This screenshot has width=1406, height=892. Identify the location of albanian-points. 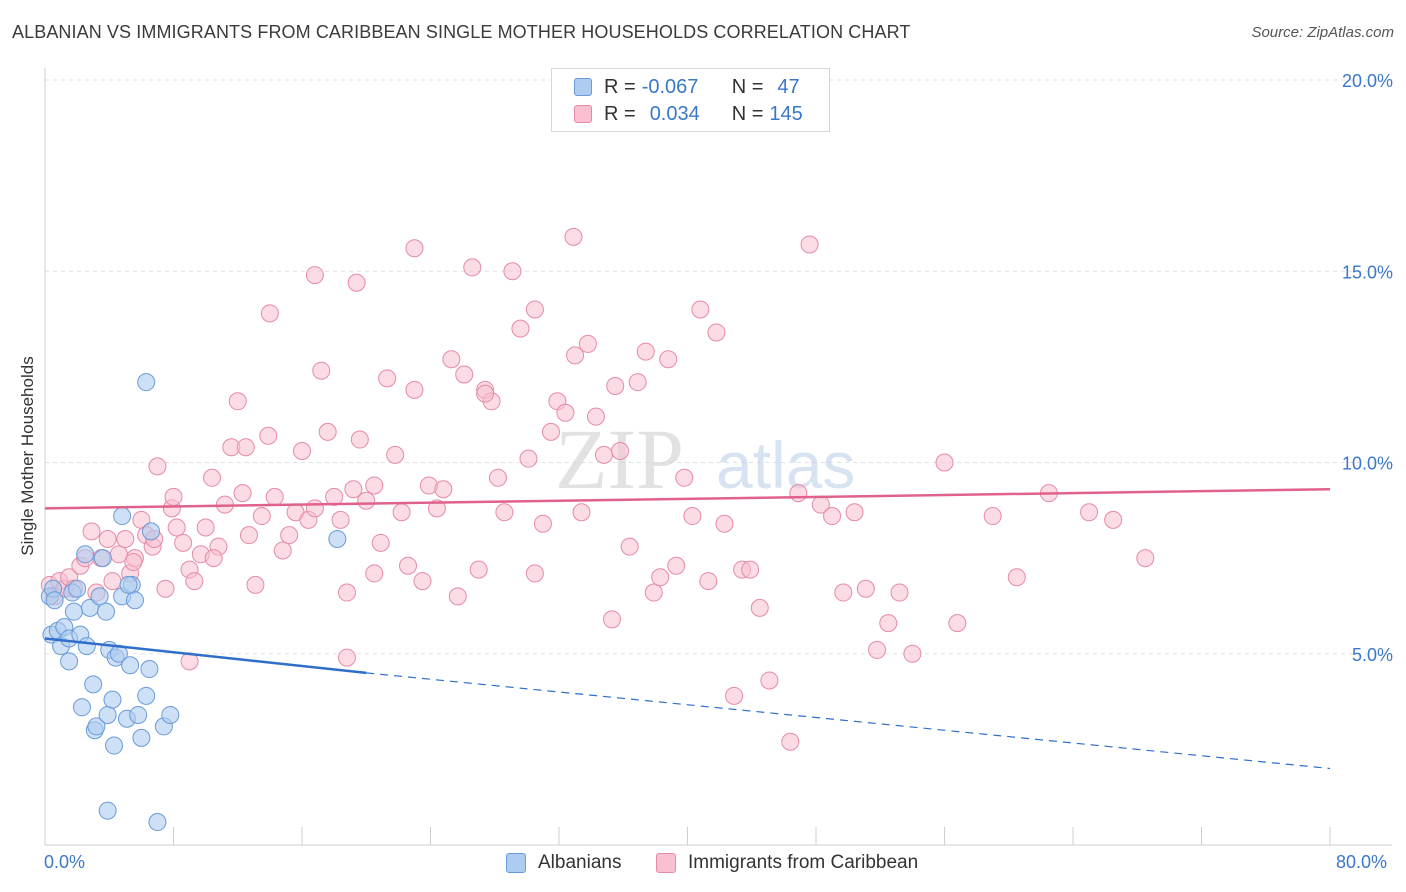
(193, 602).